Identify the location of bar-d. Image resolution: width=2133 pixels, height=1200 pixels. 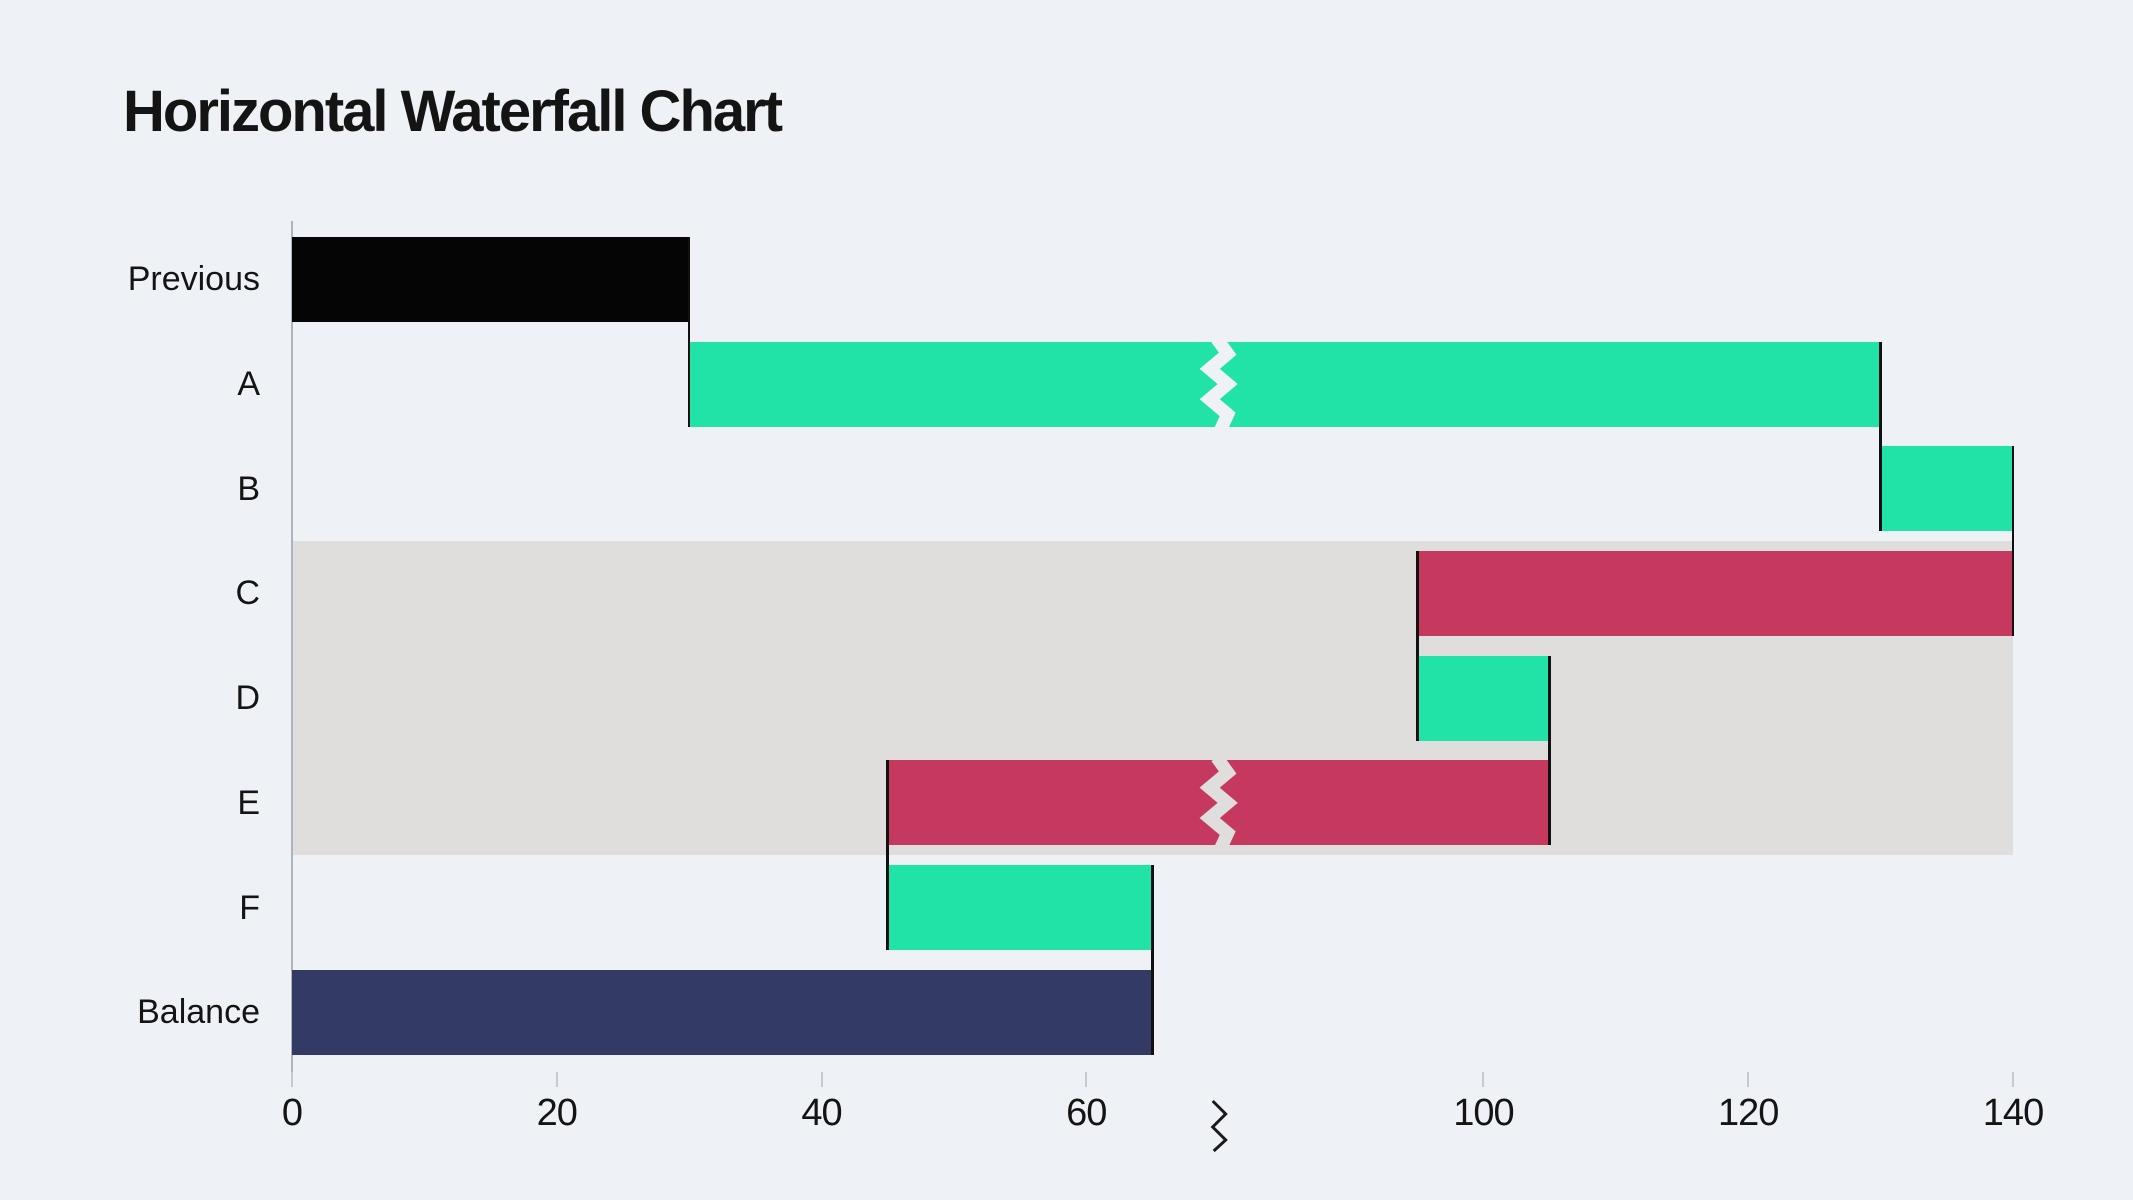
(1483, 698).